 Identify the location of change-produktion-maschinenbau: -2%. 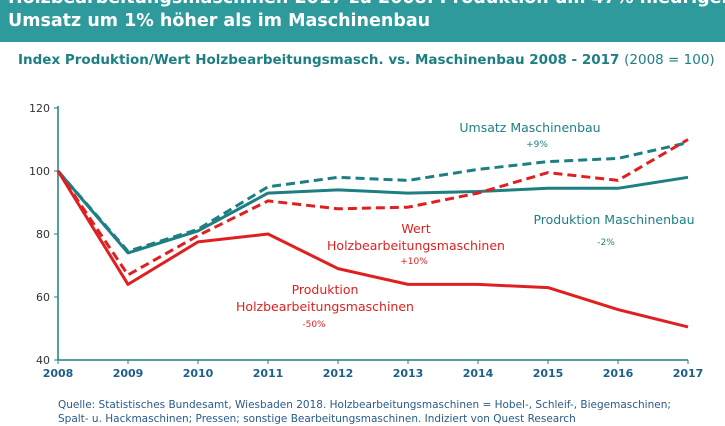
(606, 243).